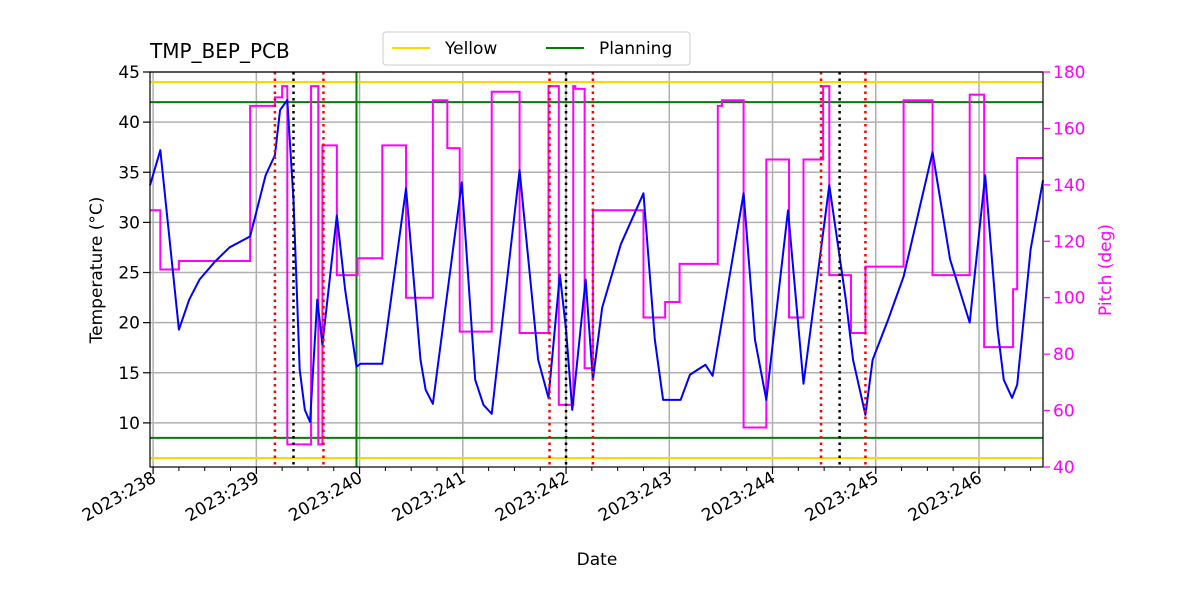 The image size is (1200, 604). I want to click on y-tick-label: 25, so click(129, 274).